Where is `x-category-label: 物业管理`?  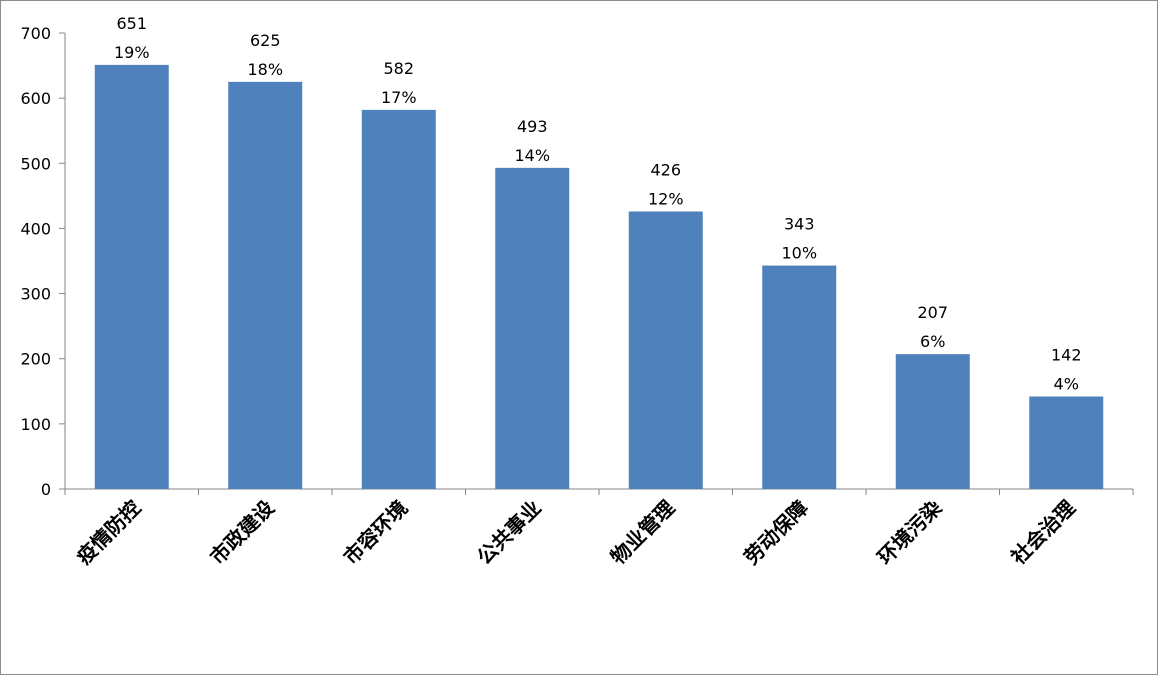 x-category-label: 物业管理 is located at coordinates (643, 533).